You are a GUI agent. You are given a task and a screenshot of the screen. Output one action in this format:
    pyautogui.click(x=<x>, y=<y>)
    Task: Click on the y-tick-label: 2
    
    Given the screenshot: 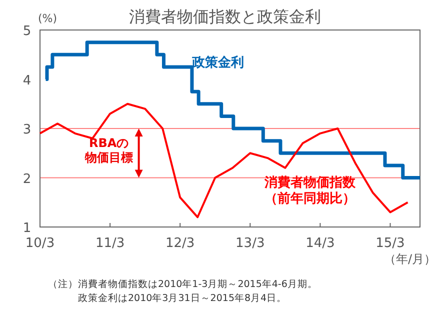 What is the action you would take?
    pyautogui.click(x=27, y=179)
    